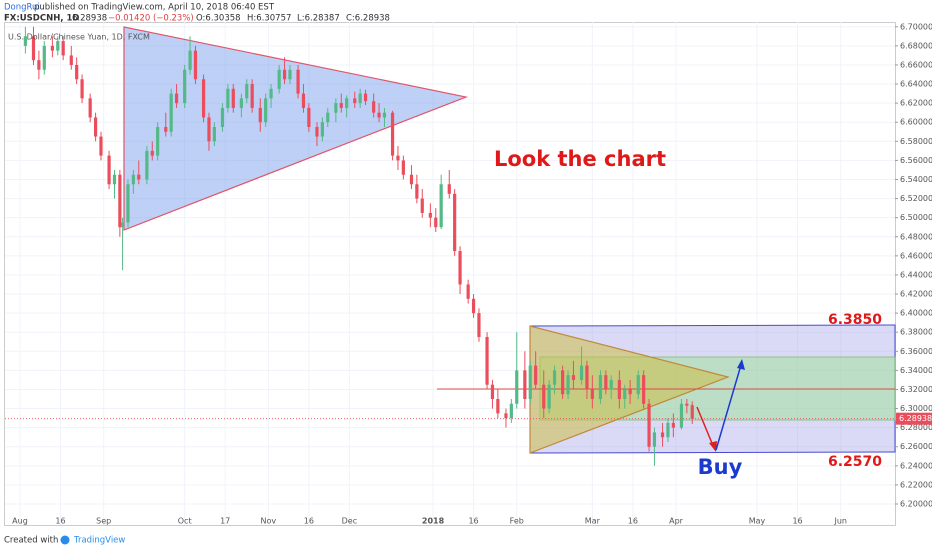 The image size is (932, 550). What do you see at coordinates (99, 541) in the screenshot?
I see `footer-brand: TradingView` at bounding box center [99, 541].